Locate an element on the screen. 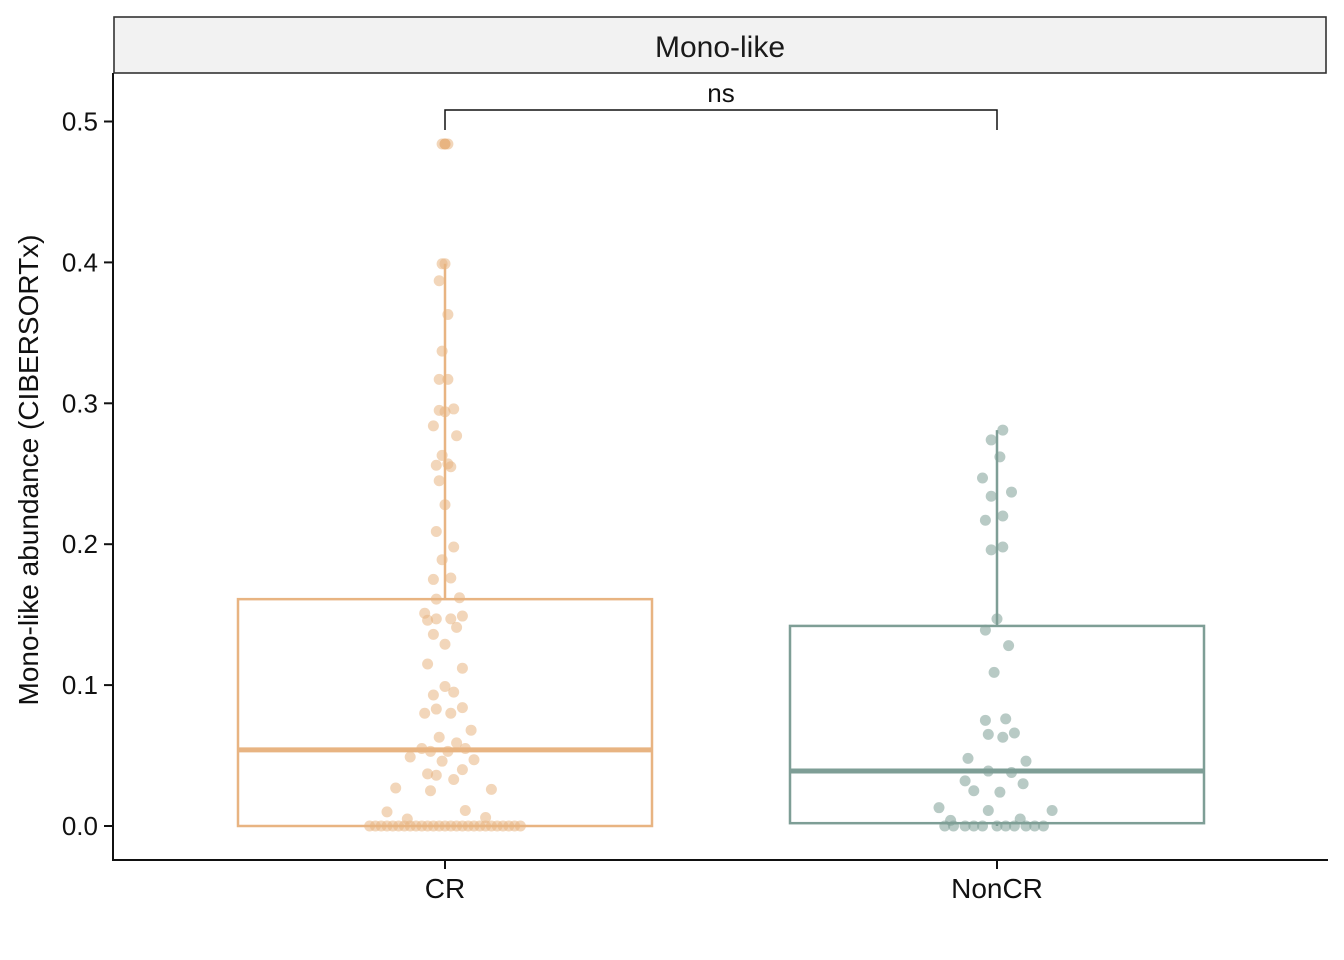 The height and width of the screenshot is (960, 1344). y-axis-title: Mono-like abundance (CIBERSORTx) is located at coordinates (28, 469).